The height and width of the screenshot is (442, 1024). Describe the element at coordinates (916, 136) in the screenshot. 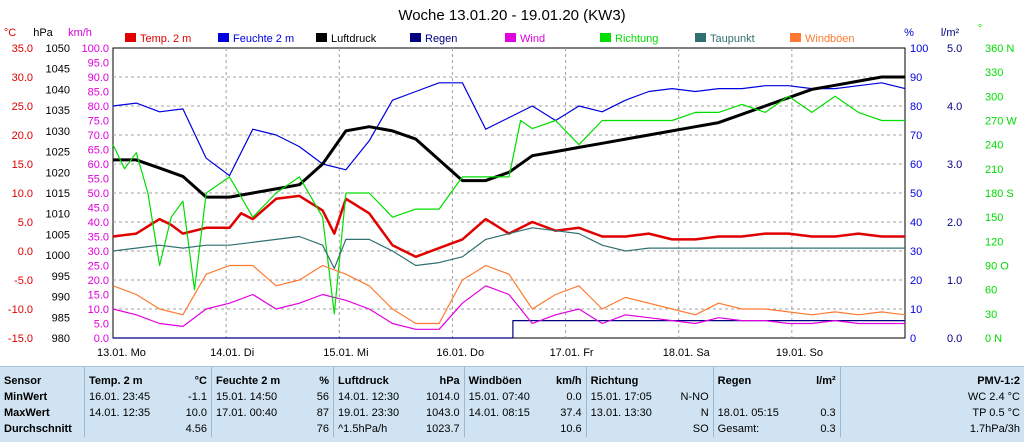

I see `humidity-tick-label: 70` at that location.